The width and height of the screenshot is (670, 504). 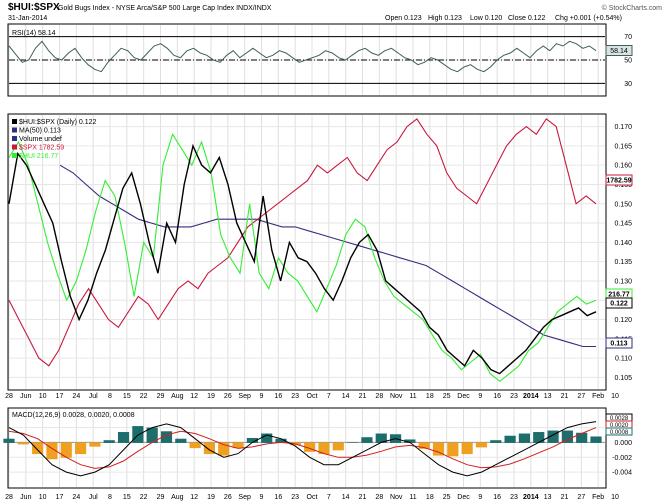 I want to click on macd-line, so click(x=302, y=449).